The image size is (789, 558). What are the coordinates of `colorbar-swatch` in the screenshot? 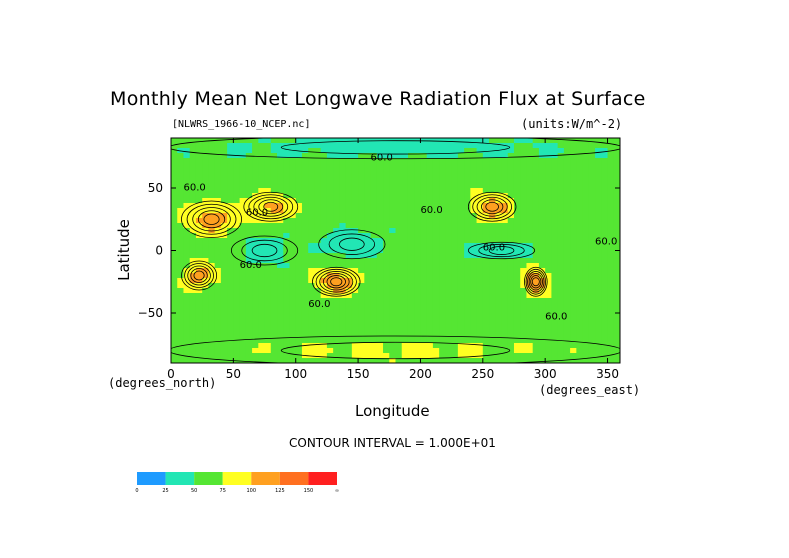 It's located at (208, 478).